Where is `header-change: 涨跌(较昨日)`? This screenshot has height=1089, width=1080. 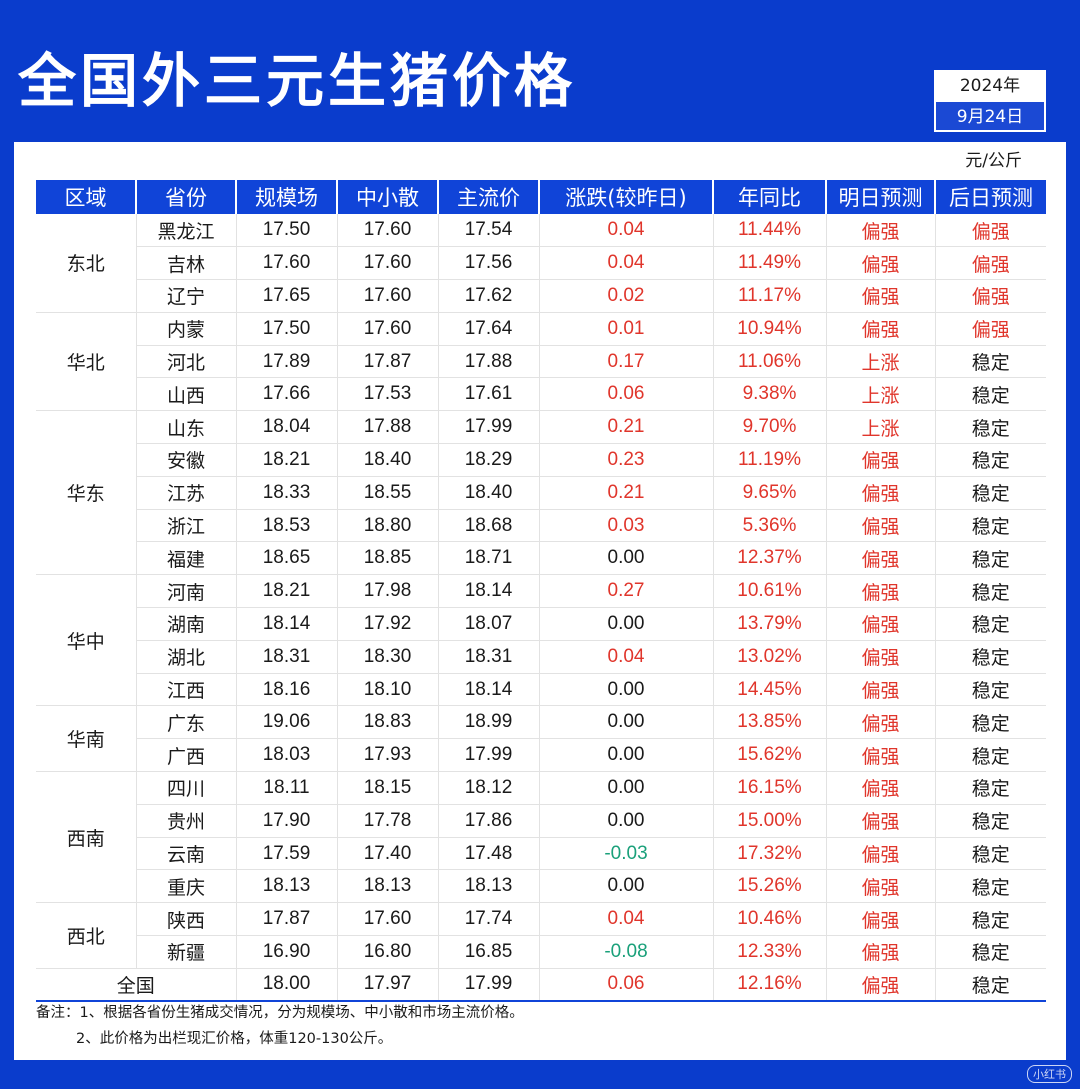
header-change: 涨跌(较昨日) is located at coordinates (625, 197).